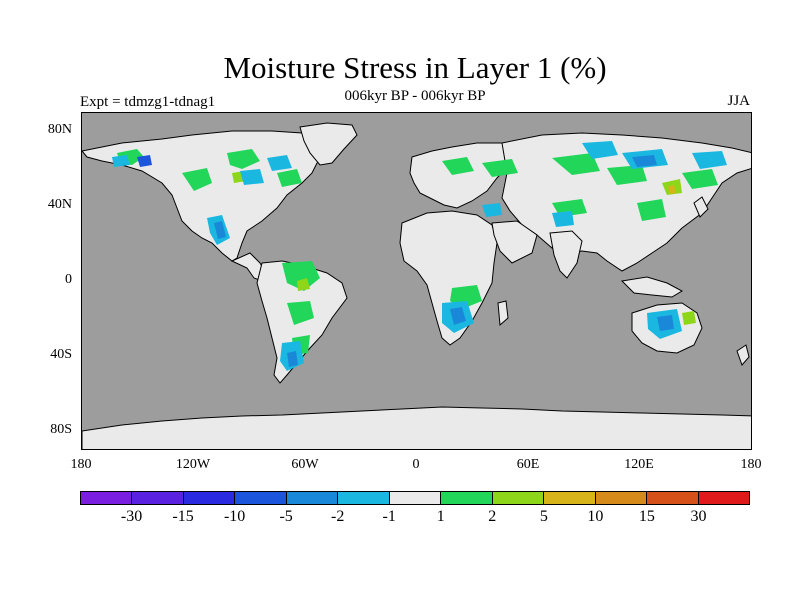 The height and width of the screenshot is (600, 800). Describe the element at coordinates (305, 464) in the screenshot. I see `lon-label-60w: 60W` at that location.